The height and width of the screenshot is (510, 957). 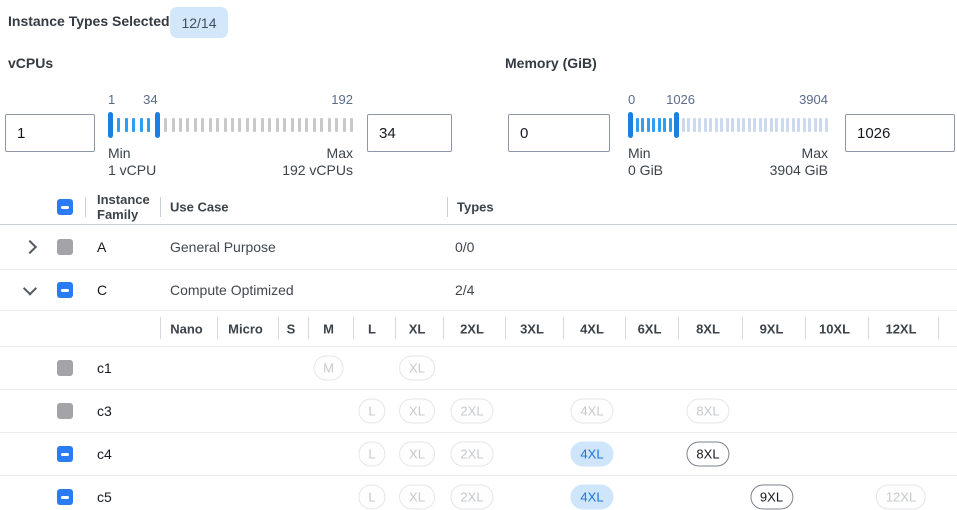 What do you see at coordinates (232, 290) in the screenshot?
I see `family-use-case: Compute Optimized` at bounding box center [232, 290].